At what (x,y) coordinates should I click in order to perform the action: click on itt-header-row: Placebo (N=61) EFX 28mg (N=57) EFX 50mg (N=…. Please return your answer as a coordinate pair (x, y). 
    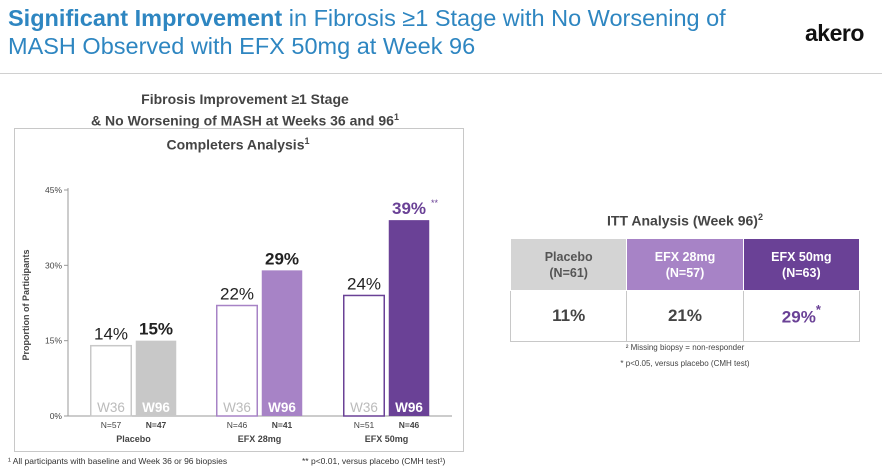
    Looking at the image, I should click on (685, 264).